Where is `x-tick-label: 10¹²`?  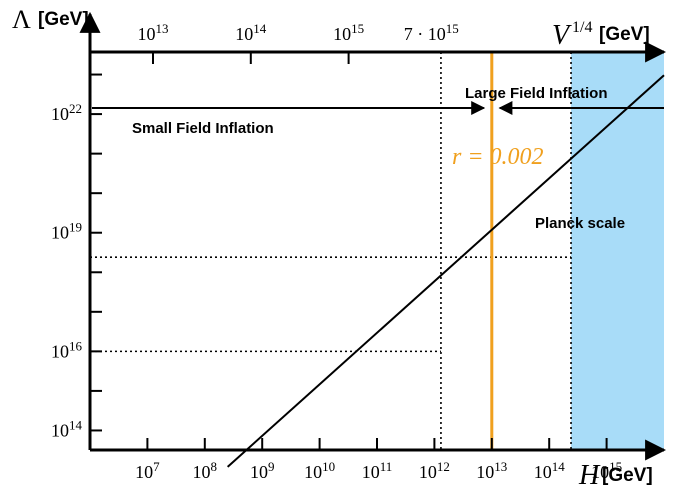
x-tick-label: 10¹² is located at coordinates (434, 471).